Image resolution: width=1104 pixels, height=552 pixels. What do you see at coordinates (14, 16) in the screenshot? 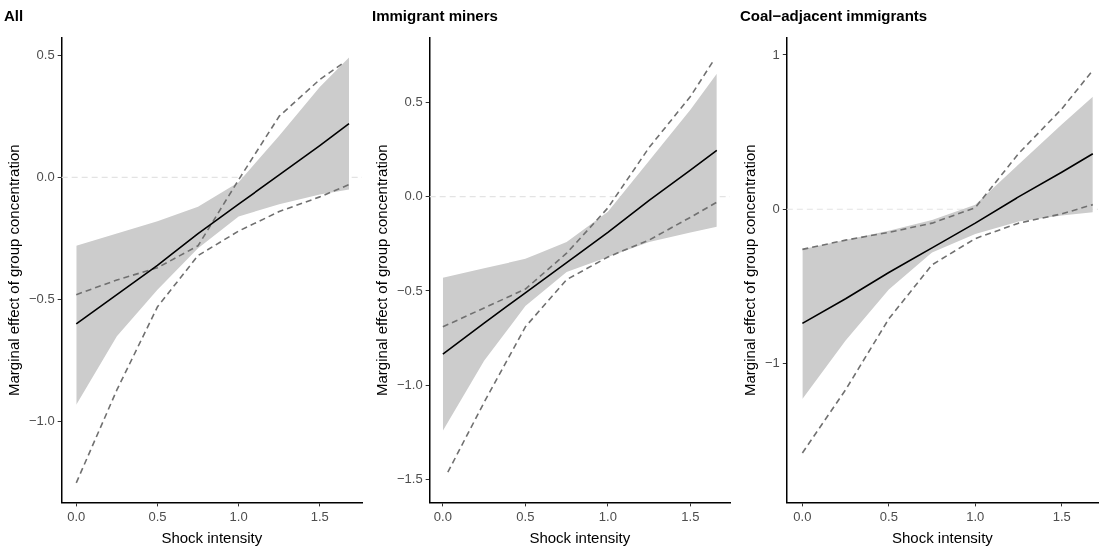
I see `chart-title: All` at bounding box center [14, 16].